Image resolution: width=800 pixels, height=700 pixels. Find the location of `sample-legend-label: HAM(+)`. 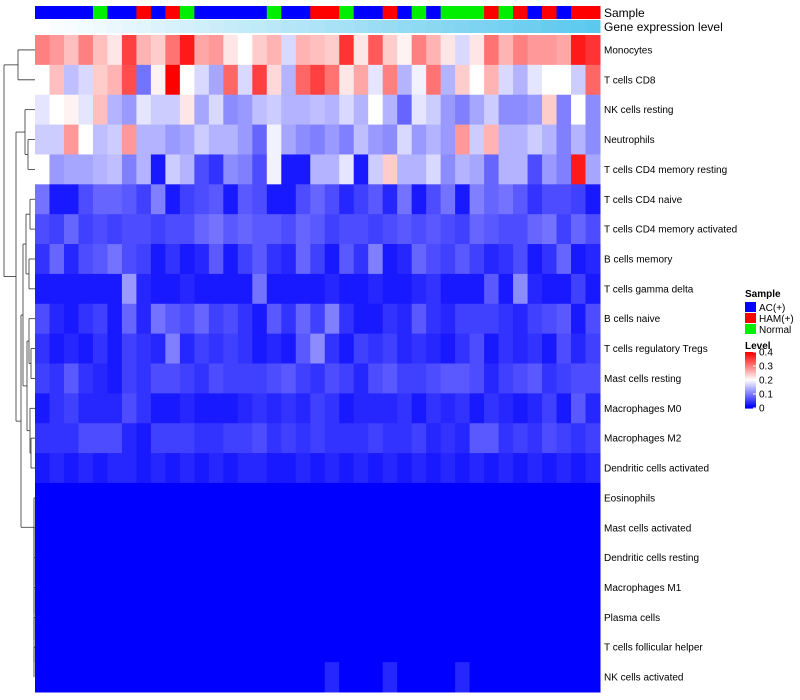

sample-legend-label: HAM(+) is located at coordinates (776, 319).